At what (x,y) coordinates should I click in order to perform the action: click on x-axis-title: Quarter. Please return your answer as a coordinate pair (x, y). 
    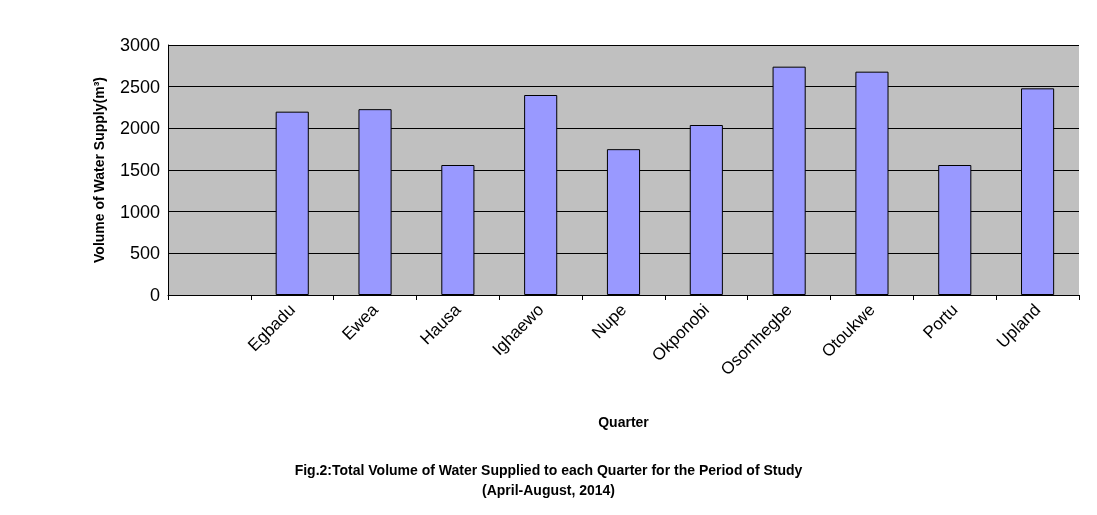
    Looking at the image, I should click on (624, 422).